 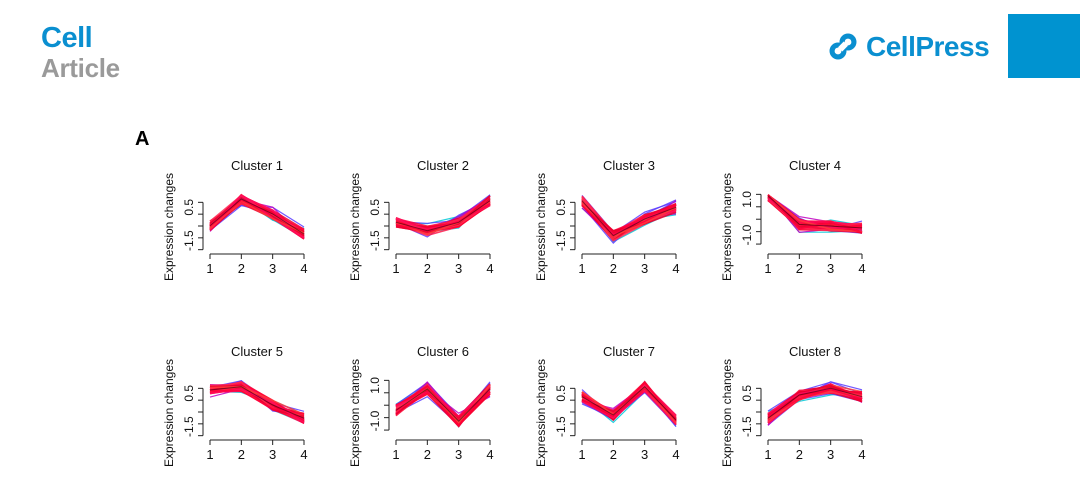 What do you see at coordinates (257, 165) in the screenshot?
I see `chart-title: Cluster 1` at bounding box center [257, 165].